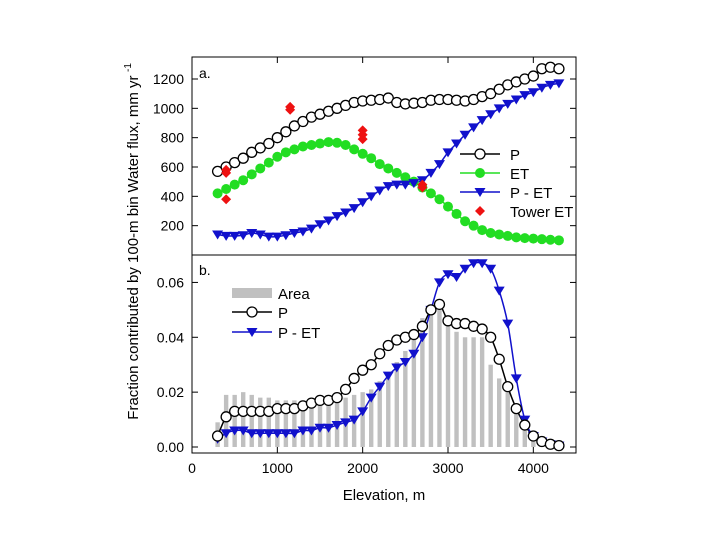 Image resolution: width=720 pixels, height=540 pixels. Describe the element at coordinates (388, 191) in the screenshot. I see `line-a-et` at that location.